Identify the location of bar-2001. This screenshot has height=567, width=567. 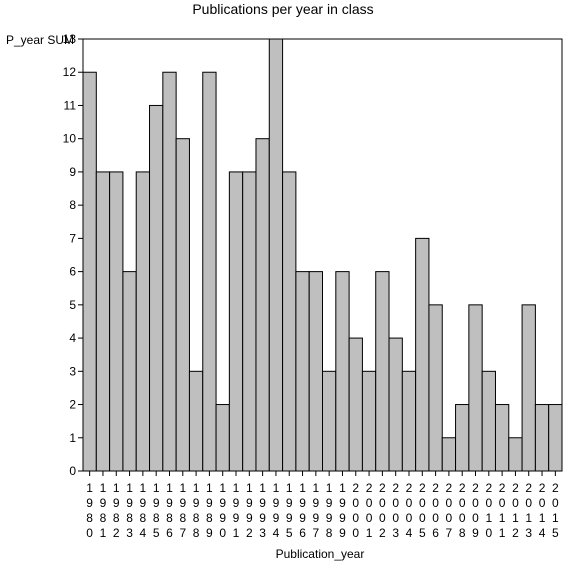
(369, 421).